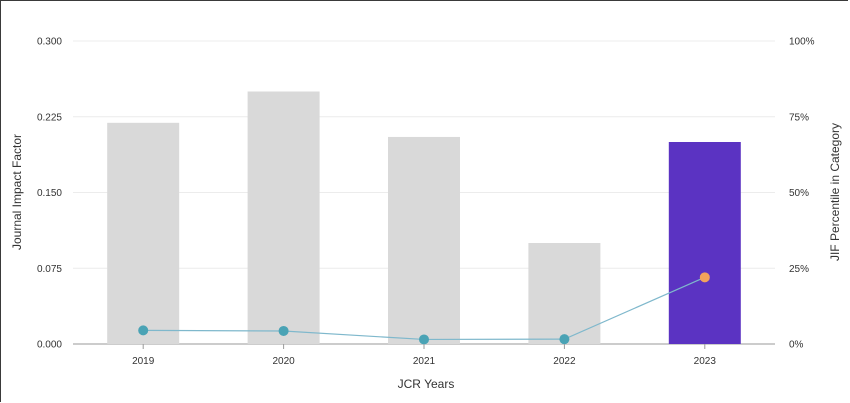 Image resolution: width=850 pixels, height=403 pixels. I want to click on bar-2021, so click(424, 240).